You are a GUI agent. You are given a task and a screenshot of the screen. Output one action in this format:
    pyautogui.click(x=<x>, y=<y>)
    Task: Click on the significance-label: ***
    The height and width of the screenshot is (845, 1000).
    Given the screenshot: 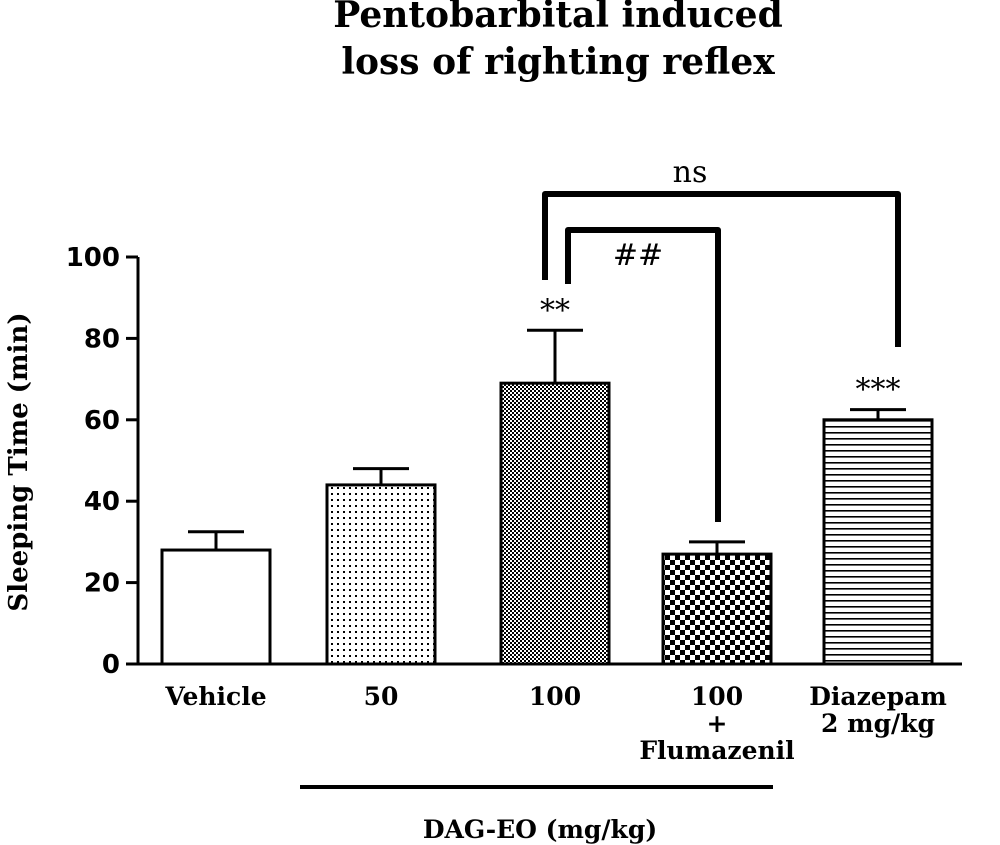 What is the action you would take?
    pyautogui.click(x=878, y=390)
    